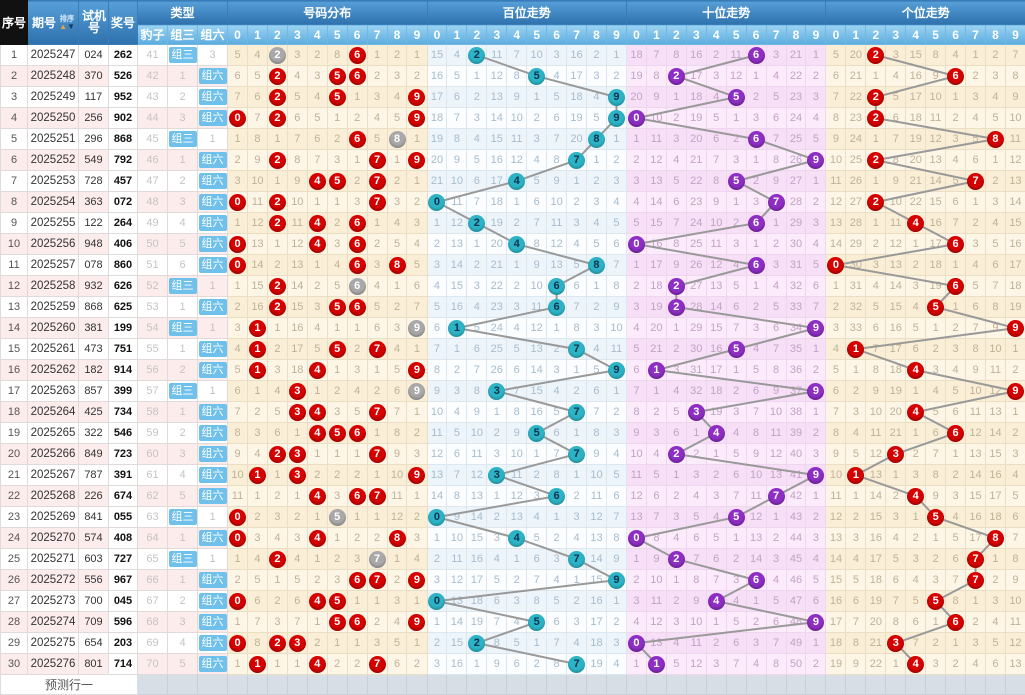  What do you see at coordinates (53, 391) in the screenshot?
I see `period-cell: 2025263` at bounding box center [53, 391].